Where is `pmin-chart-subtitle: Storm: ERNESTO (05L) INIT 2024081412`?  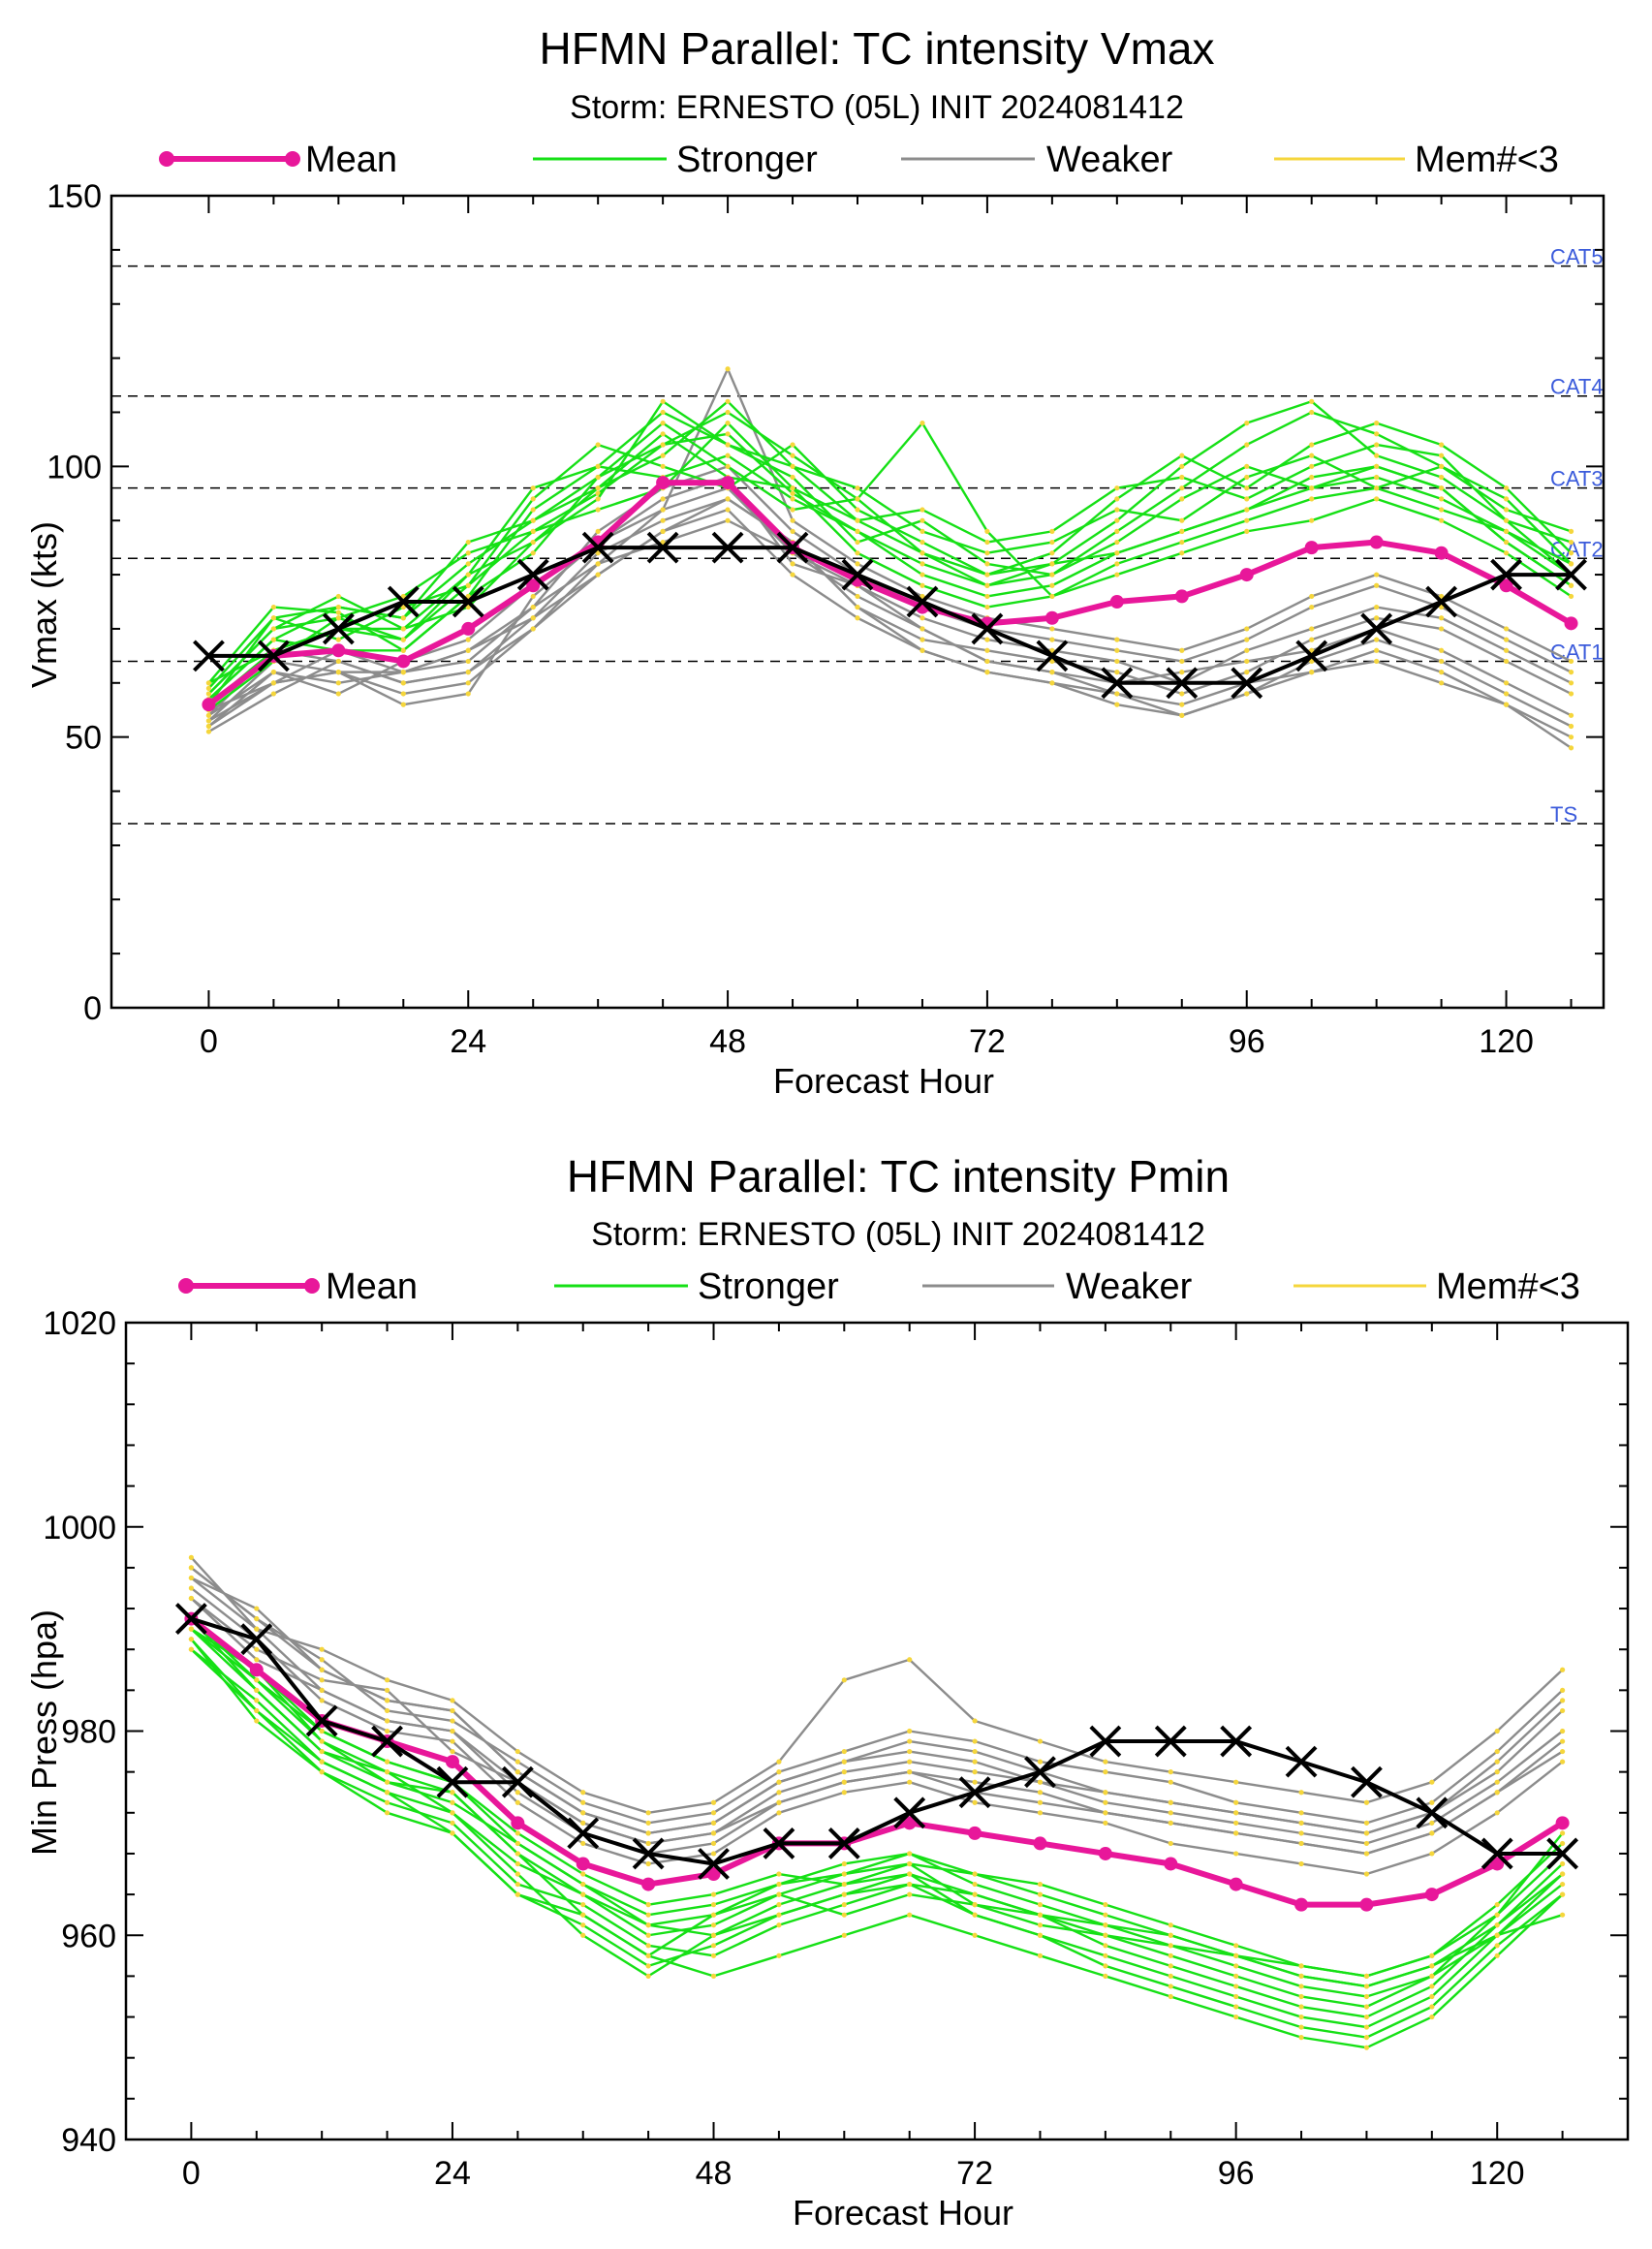
pmin-chart-subtitle: Storm: ERNESTO (05L) INIT 2024081412 is located at coordinates (898, 1235).